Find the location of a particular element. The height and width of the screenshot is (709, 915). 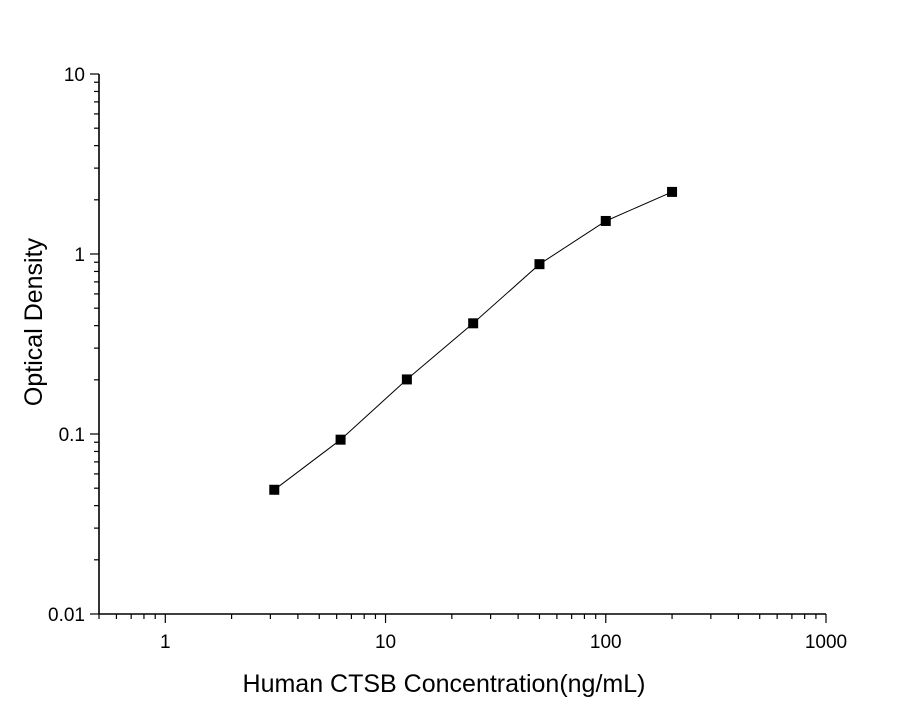

x-axis-ticks: 1 10 100 1000 is located at coordinates (472, 633).